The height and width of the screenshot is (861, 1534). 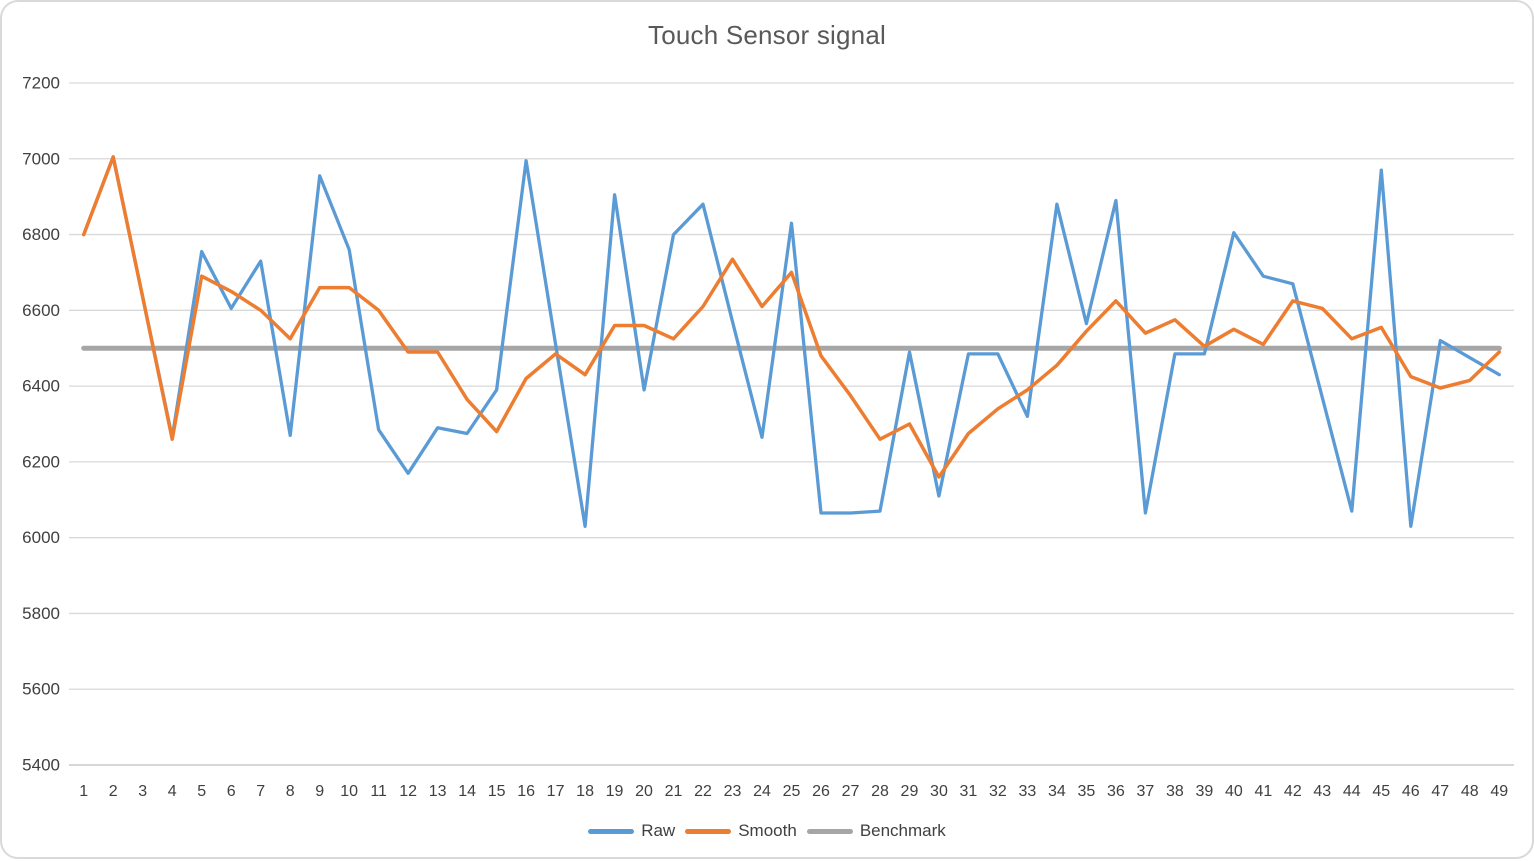 I want to click on x-tick-label: 38, so click(x=1175, y=791).